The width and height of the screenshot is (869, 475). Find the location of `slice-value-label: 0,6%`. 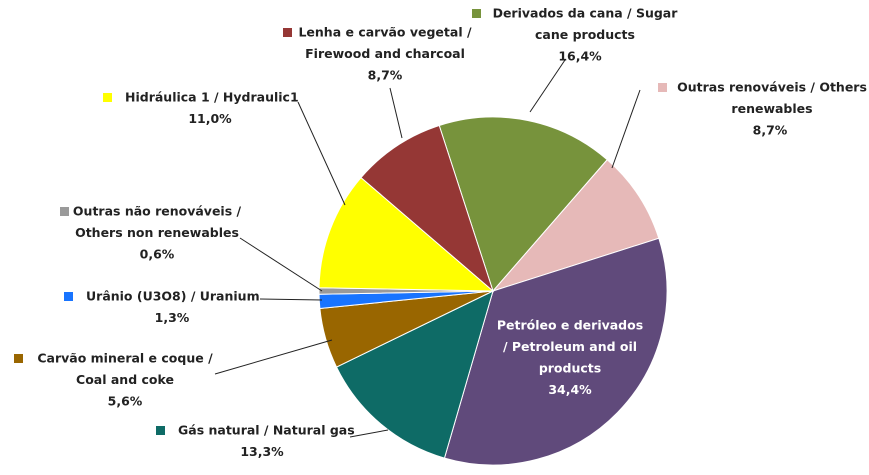

slice-value-label: 0,6% is located at coordinates (157, 254).